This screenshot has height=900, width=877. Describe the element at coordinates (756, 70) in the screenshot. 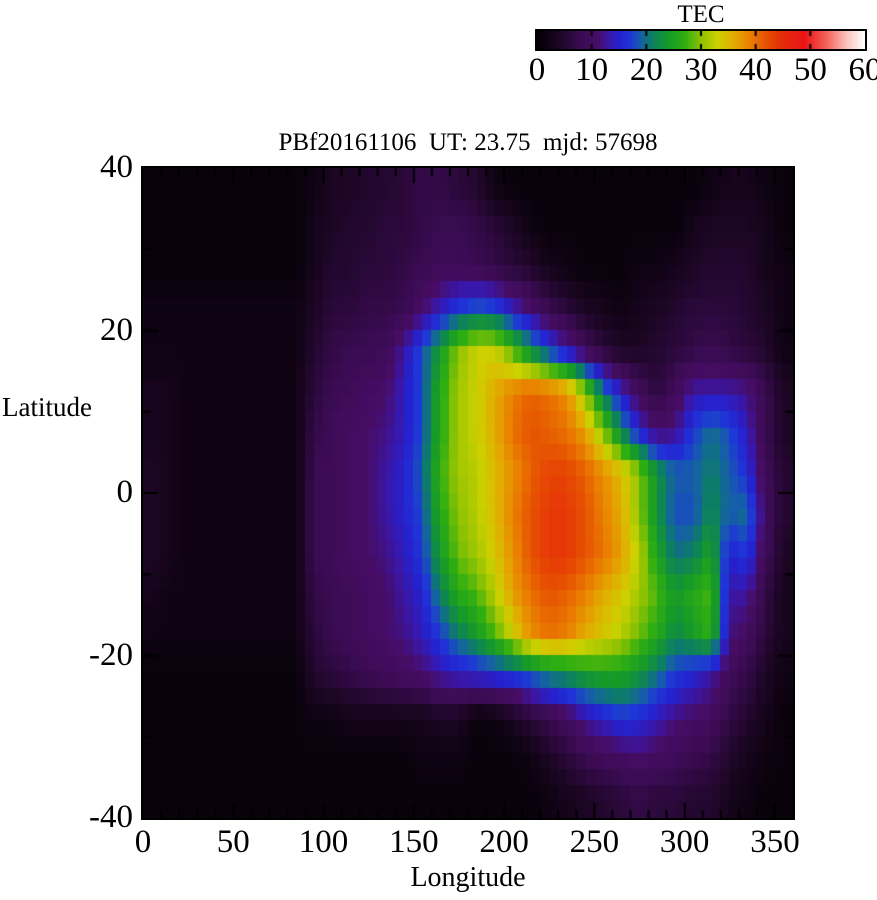

I see `colorbar-tick-label: 40` at that location.